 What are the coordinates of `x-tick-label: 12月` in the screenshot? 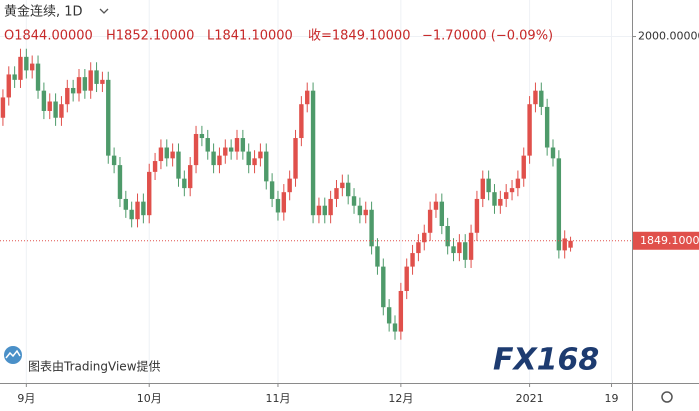 It's located at (400, 398).